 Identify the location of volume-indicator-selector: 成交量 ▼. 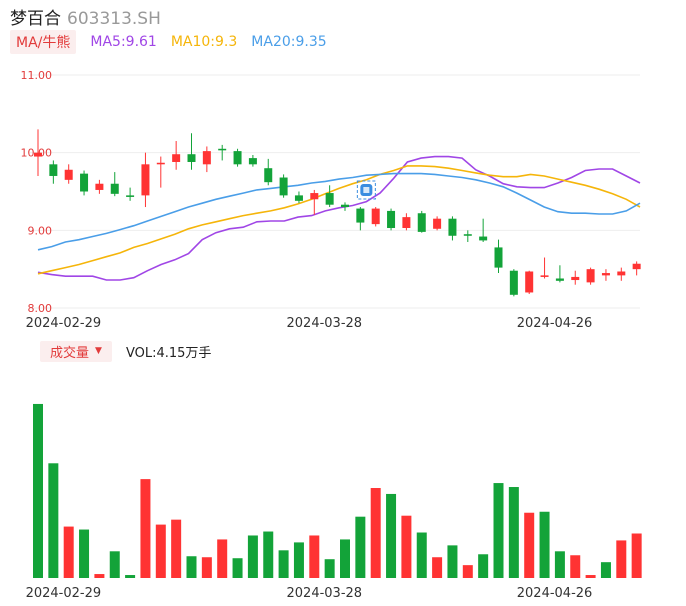
(76, 351).